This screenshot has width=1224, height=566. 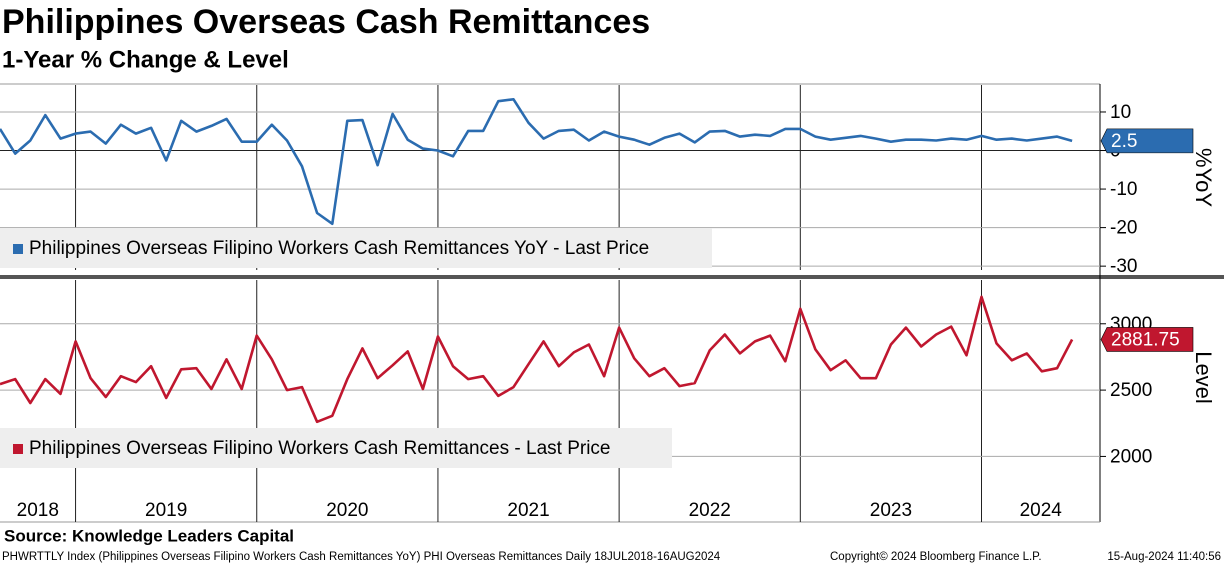 I want to click on footer-date: 15-Aug-2024 11:40:56, so click(x=1164, y=557).